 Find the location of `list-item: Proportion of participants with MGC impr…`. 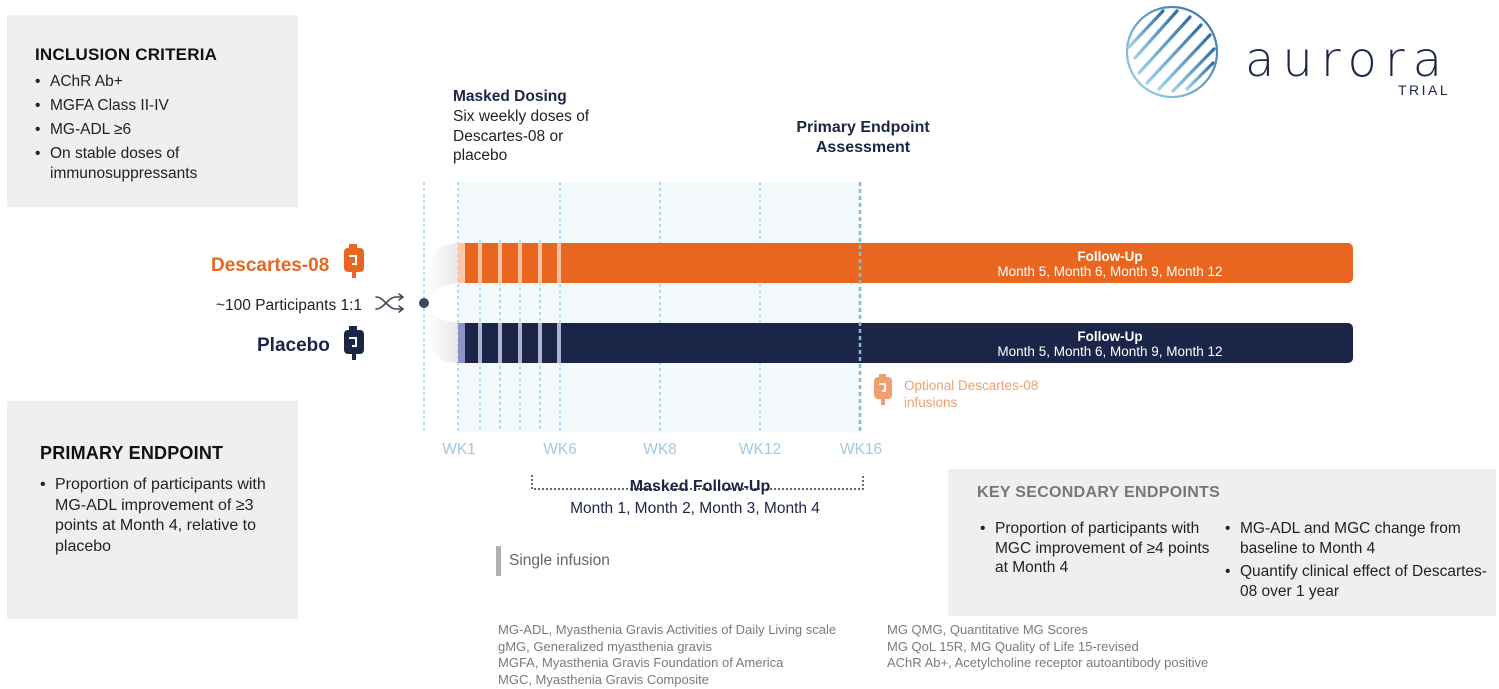

list-item: Proportion of participants with MGC impr… is located at coordinates (1100, 548).